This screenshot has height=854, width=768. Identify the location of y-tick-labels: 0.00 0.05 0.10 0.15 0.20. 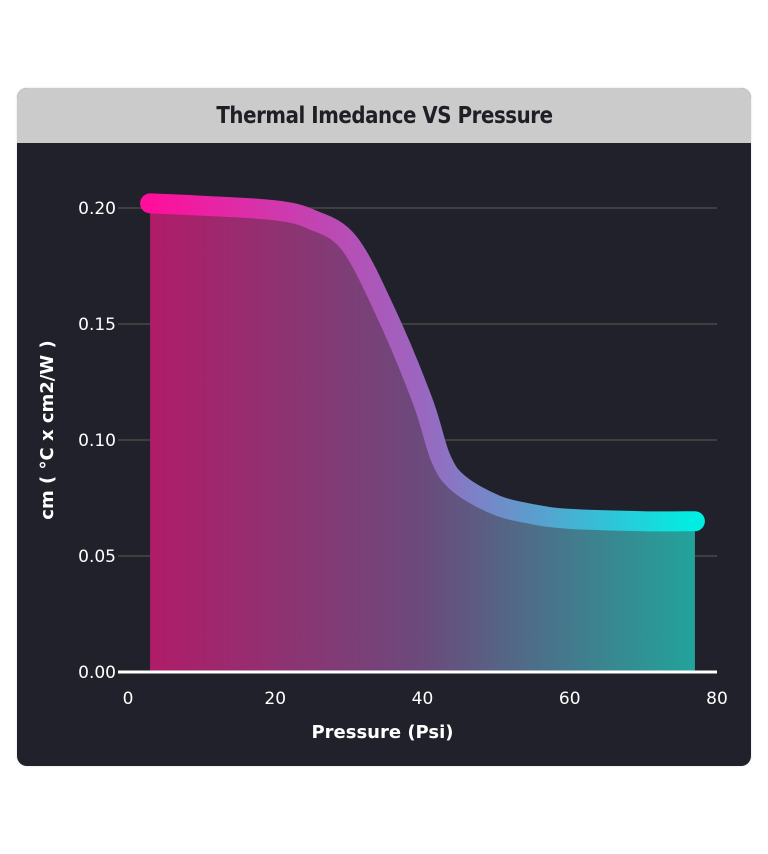
(97, 441).